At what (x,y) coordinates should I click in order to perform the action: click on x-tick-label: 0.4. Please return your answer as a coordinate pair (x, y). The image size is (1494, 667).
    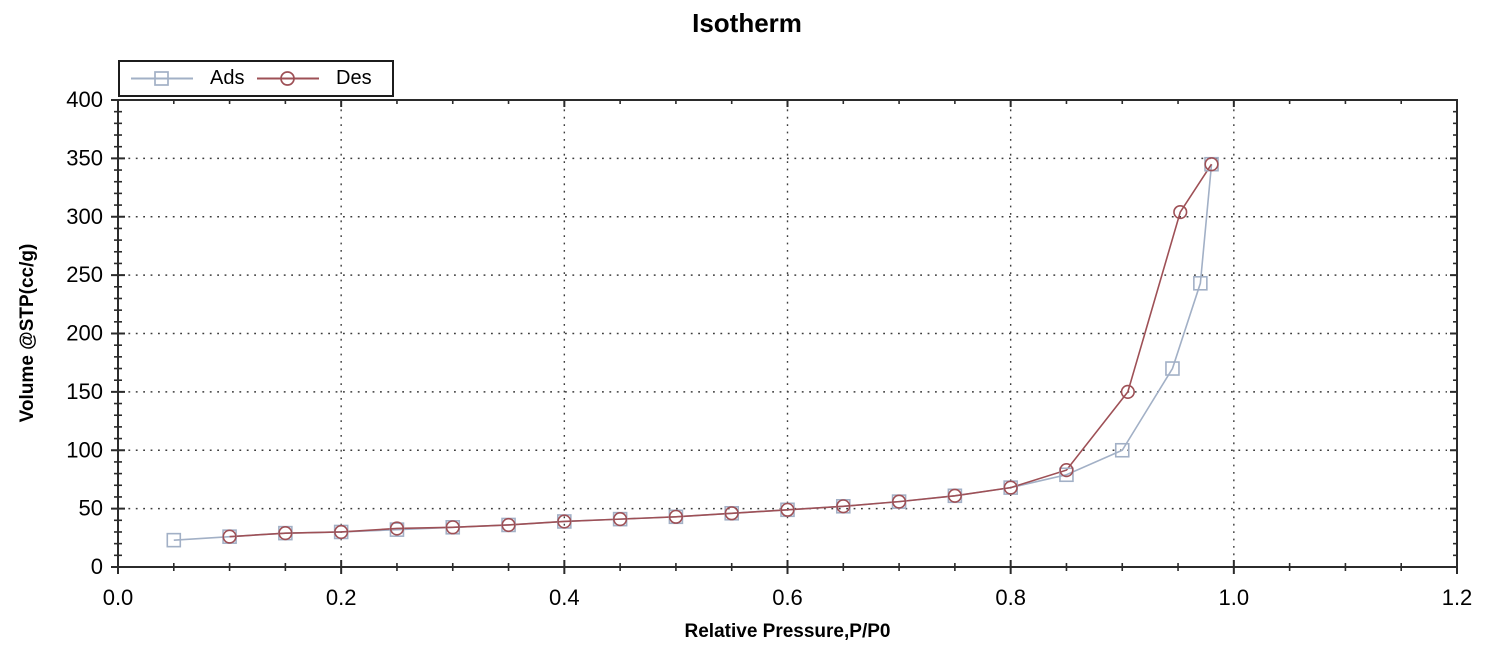
    Looking at the image, I should click on (564, 597).